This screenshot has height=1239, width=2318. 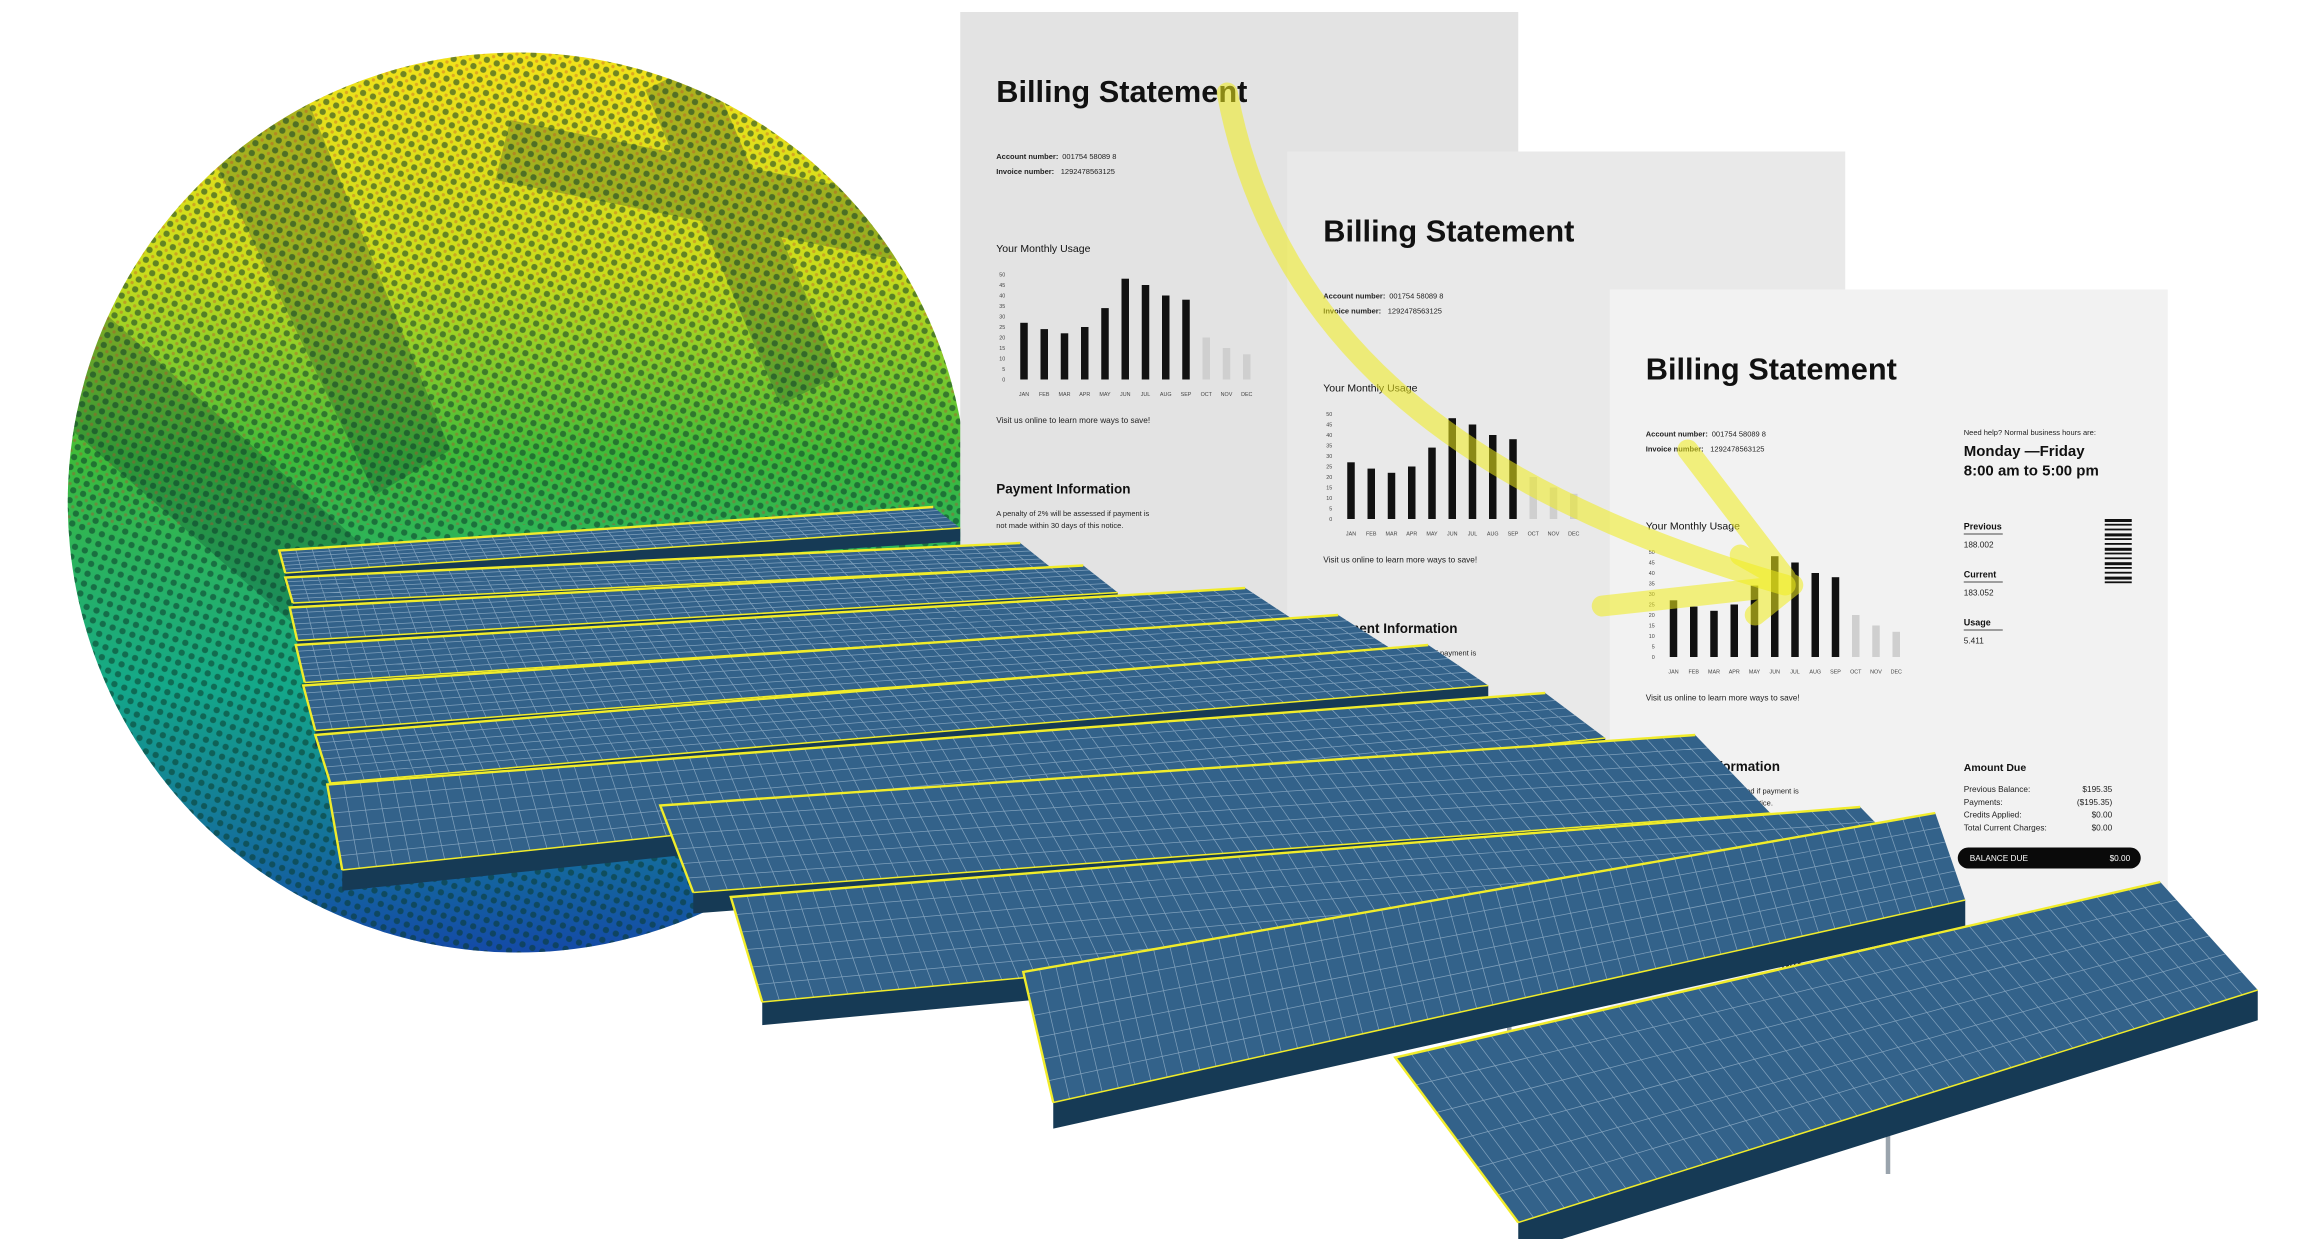 I want to click on balance-pill, so click(x=2049, y=858).